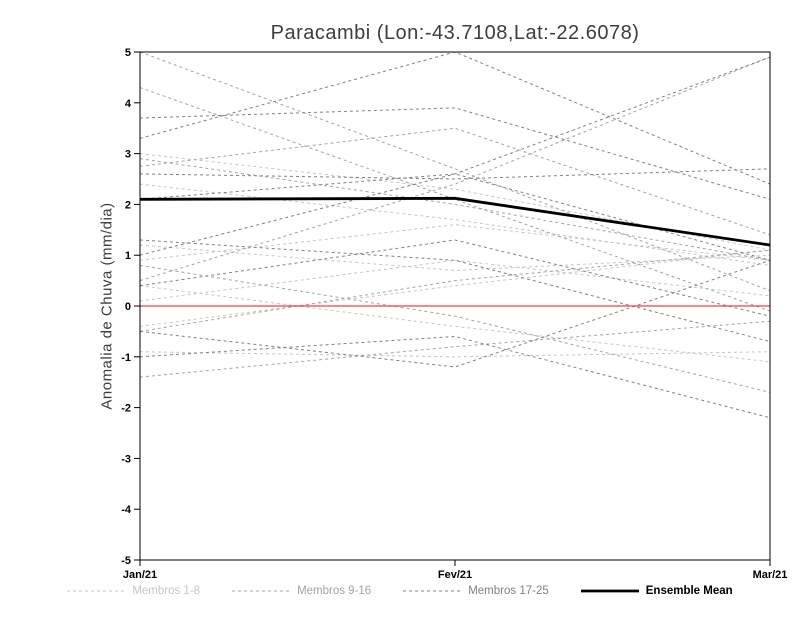 The height and width of the screenshot is (618, 800). What do you see at coordinates (455, 257) in the screenshot?
I see `member-line-m2` at bounding box center [455, 257].